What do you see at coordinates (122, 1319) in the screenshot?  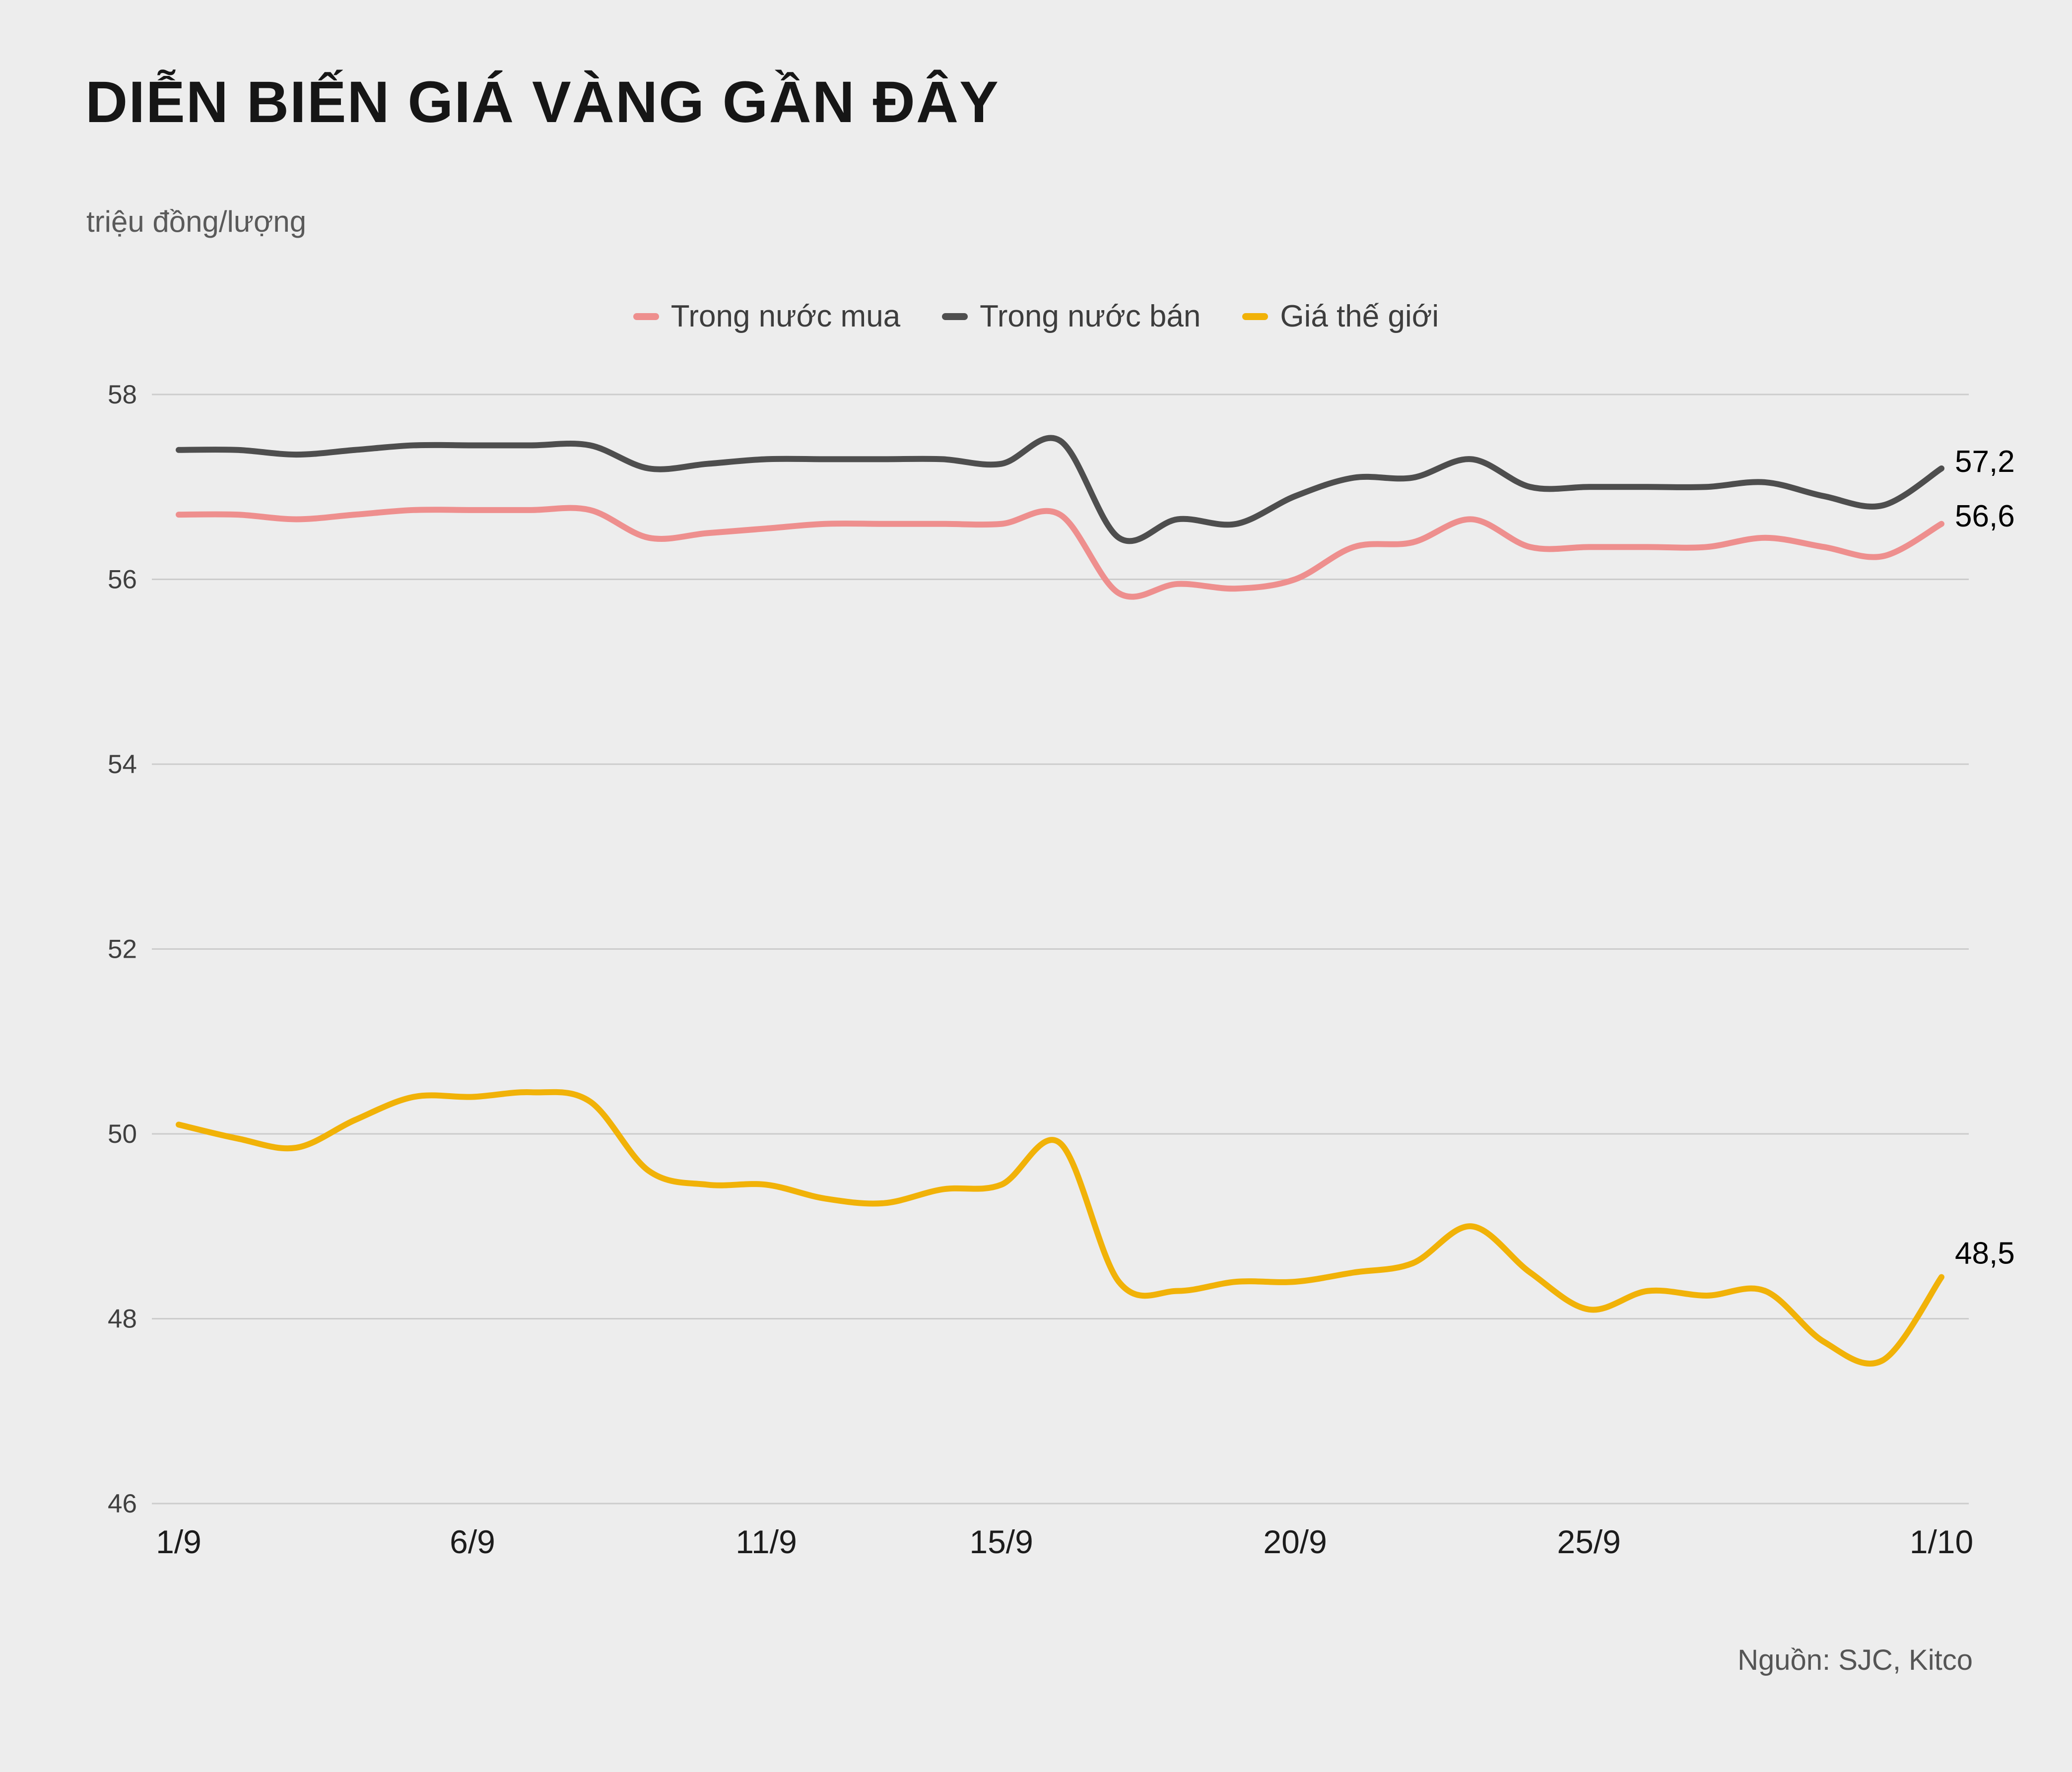 I see `y-tick-label-48: 48` at bounding box center [122, 1319].